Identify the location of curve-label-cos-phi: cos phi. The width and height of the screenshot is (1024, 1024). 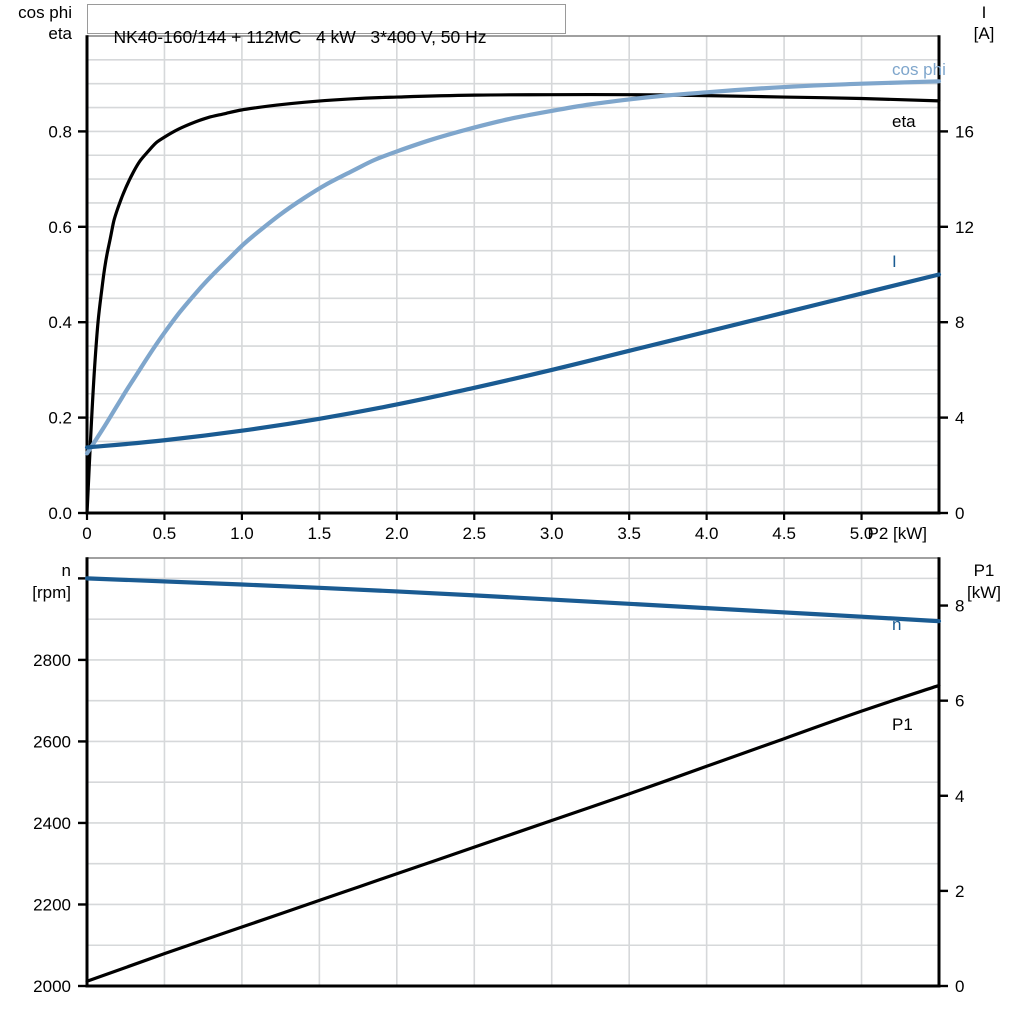
(919, 69).